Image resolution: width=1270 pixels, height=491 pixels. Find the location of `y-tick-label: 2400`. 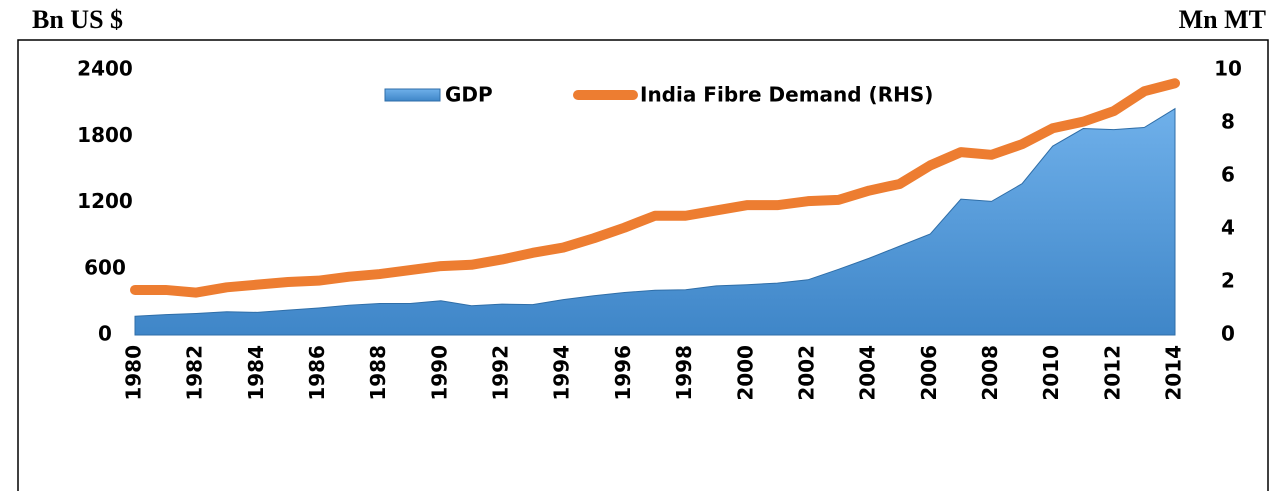

y-tick-label: 2400 is located at coordinates (105, 69).